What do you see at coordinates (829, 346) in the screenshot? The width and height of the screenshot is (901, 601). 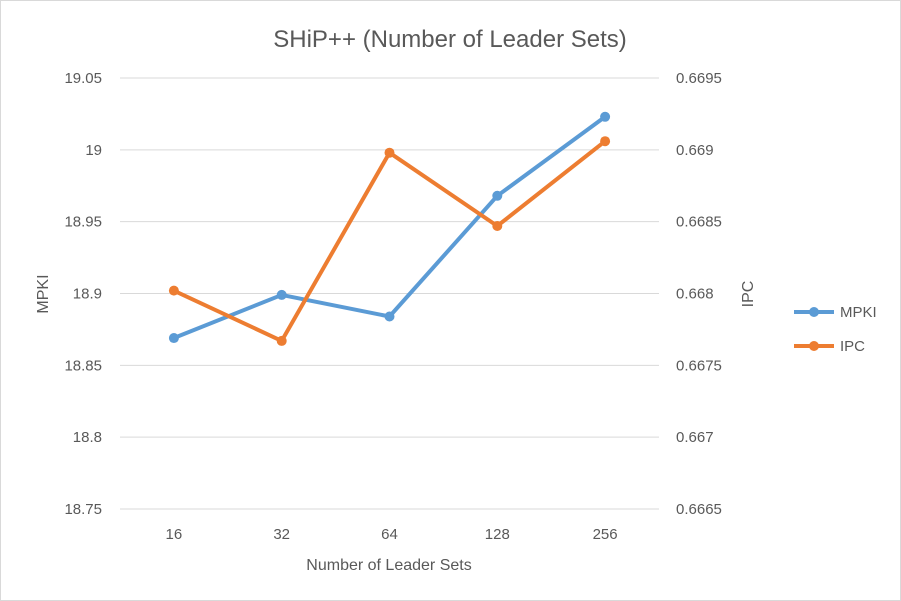 I see `legend-item-ipc: IPC` at bounding box center [829, 346].